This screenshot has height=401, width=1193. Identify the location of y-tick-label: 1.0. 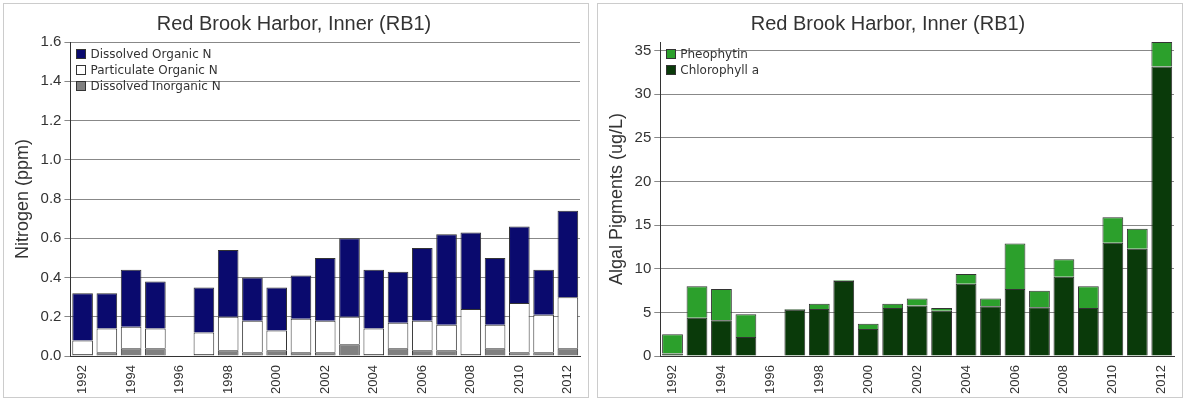
(51, 158).